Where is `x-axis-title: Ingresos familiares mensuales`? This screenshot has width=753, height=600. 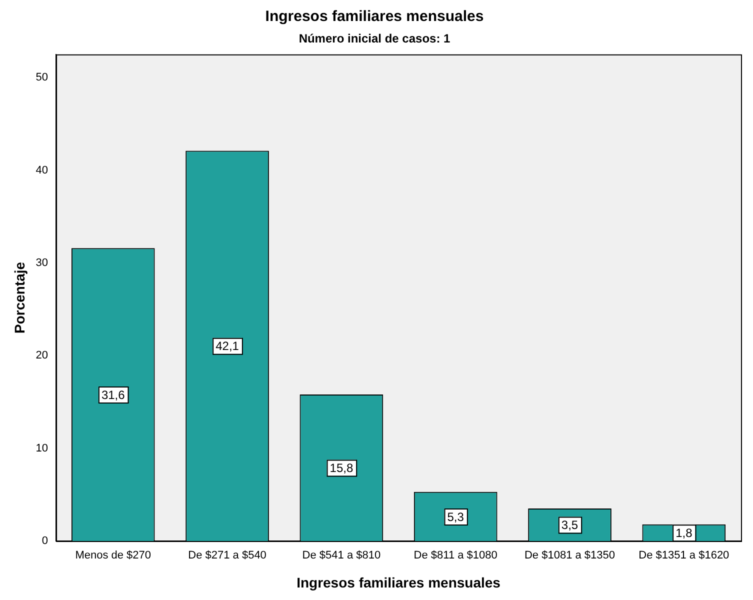
x-axis-title: Ingresos familiares mensuales is located at coordinates (398, 582).